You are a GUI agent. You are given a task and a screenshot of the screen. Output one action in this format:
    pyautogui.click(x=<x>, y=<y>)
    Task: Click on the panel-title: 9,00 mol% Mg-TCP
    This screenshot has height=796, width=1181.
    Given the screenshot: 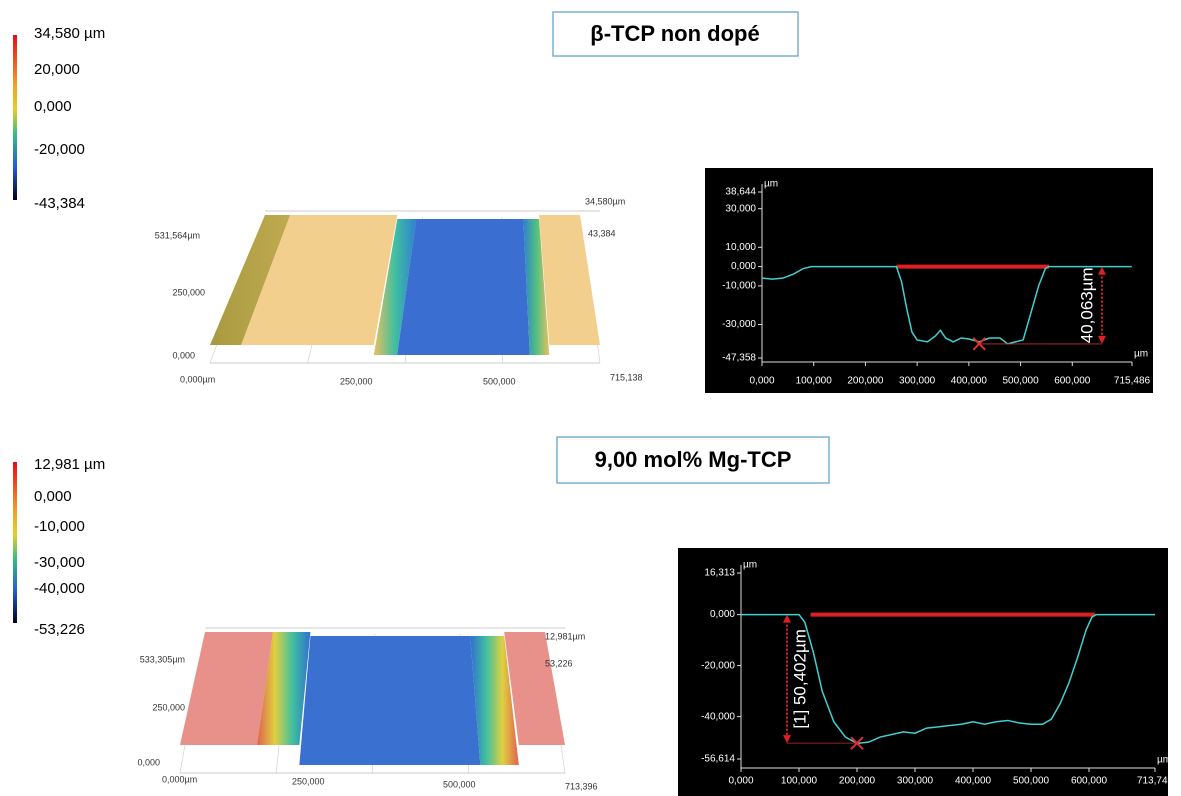 What is the action you would take?
    pyautogui.click(x=693, y=459)
    